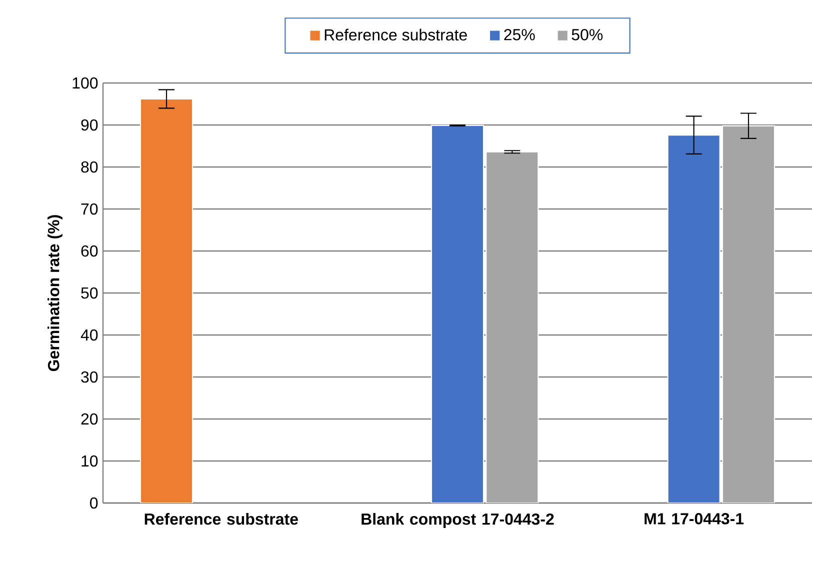 The width and height of the screenshot is (815, 573). Describe the element at coordinates (89, 125) in the screenshot. I see `y-tick-label: 90` at that location.